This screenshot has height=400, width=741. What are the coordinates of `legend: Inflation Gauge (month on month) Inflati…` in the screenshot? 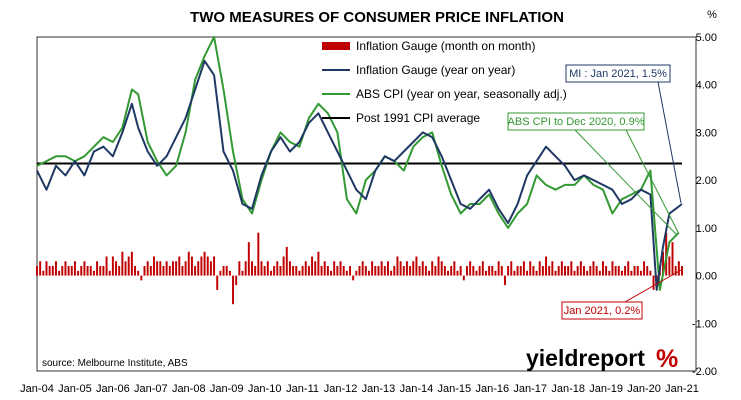 It's located at (444, 82).